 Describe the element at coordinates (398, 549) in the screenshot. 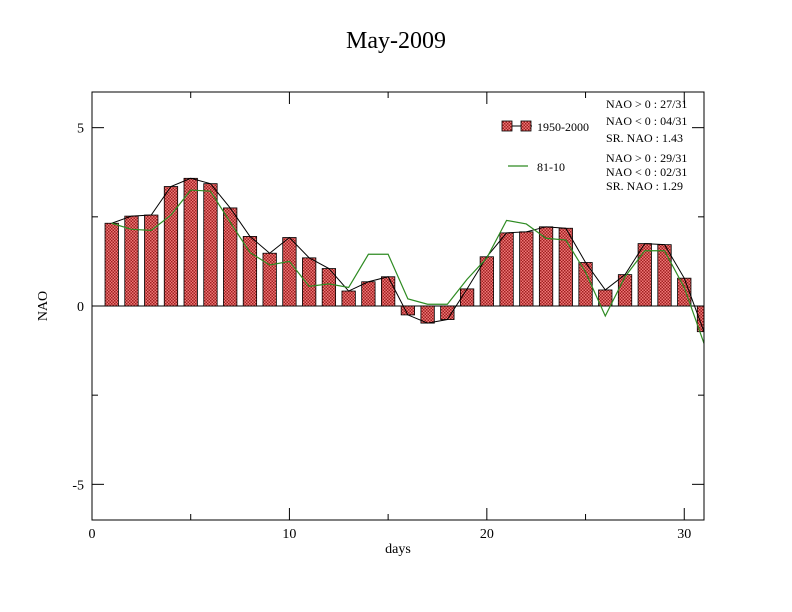

I see `x-axis-label: days` at that location.